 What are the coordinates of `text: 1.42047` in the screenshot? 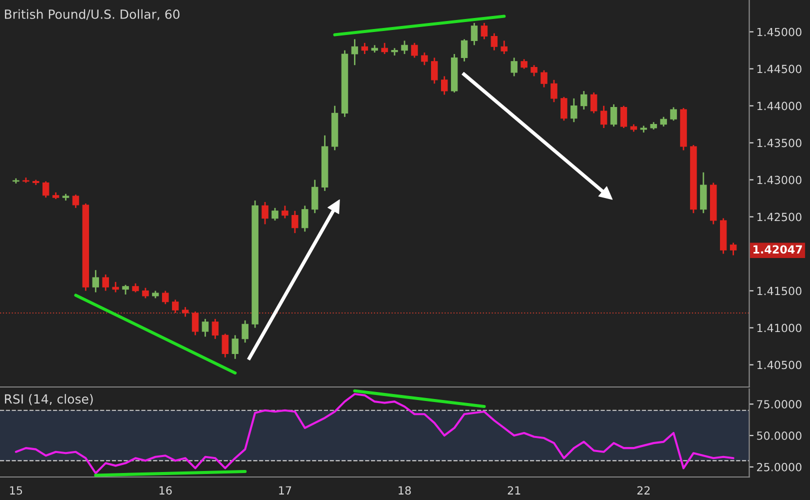 It's located at (778, 249).